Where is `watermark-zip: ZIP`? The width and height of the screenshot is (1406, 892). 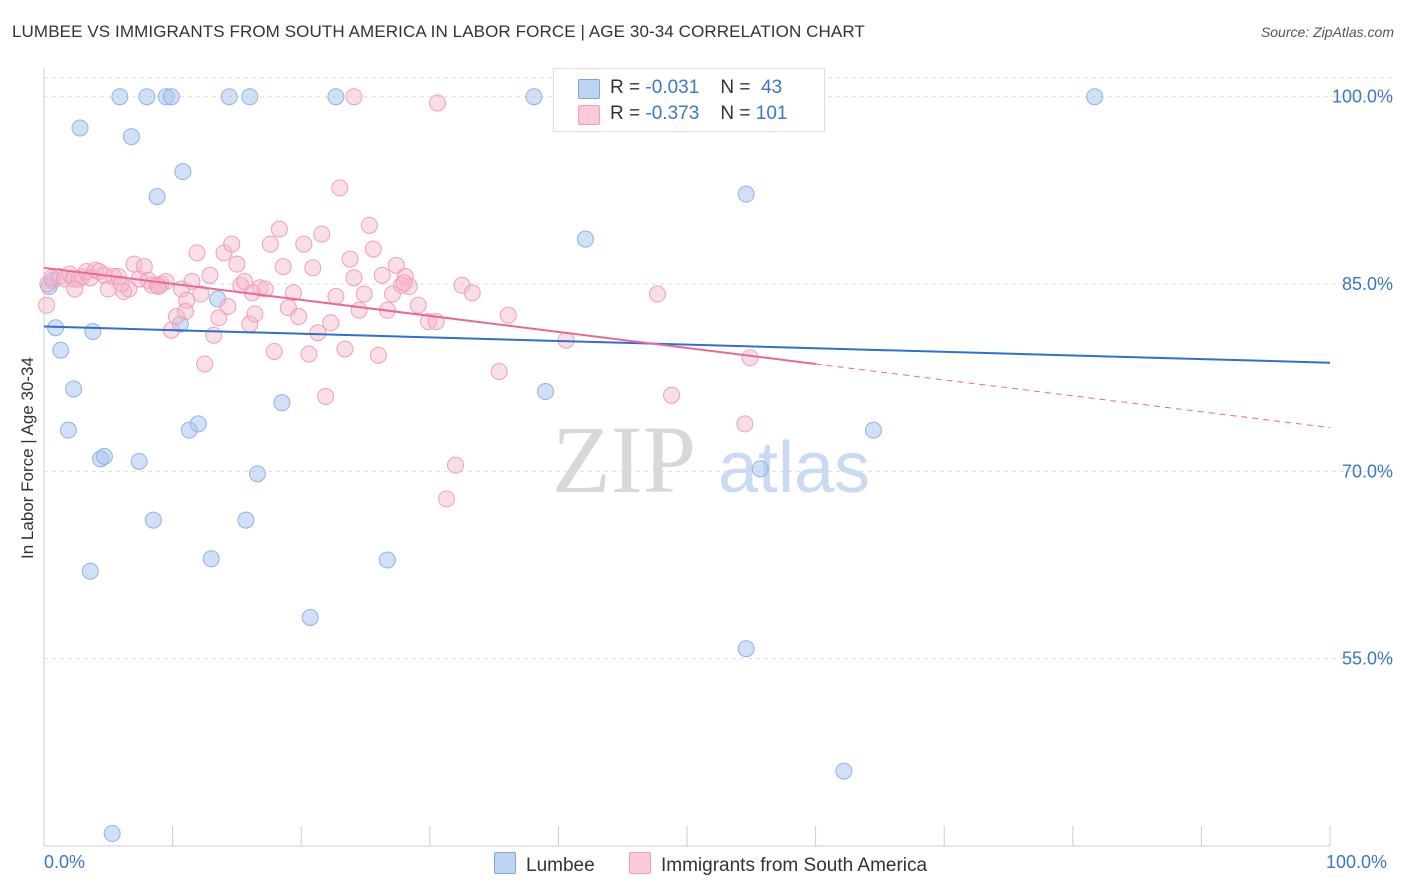
watermark-zip: ZIP is located at coordinates (624, 459).